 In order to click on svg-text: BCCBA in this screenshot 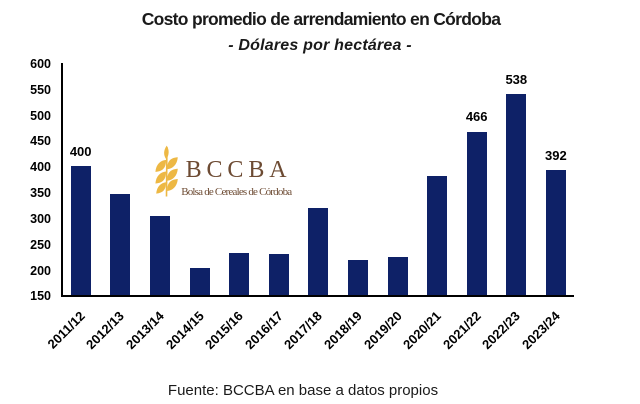, I will do `click(239, 170)`.